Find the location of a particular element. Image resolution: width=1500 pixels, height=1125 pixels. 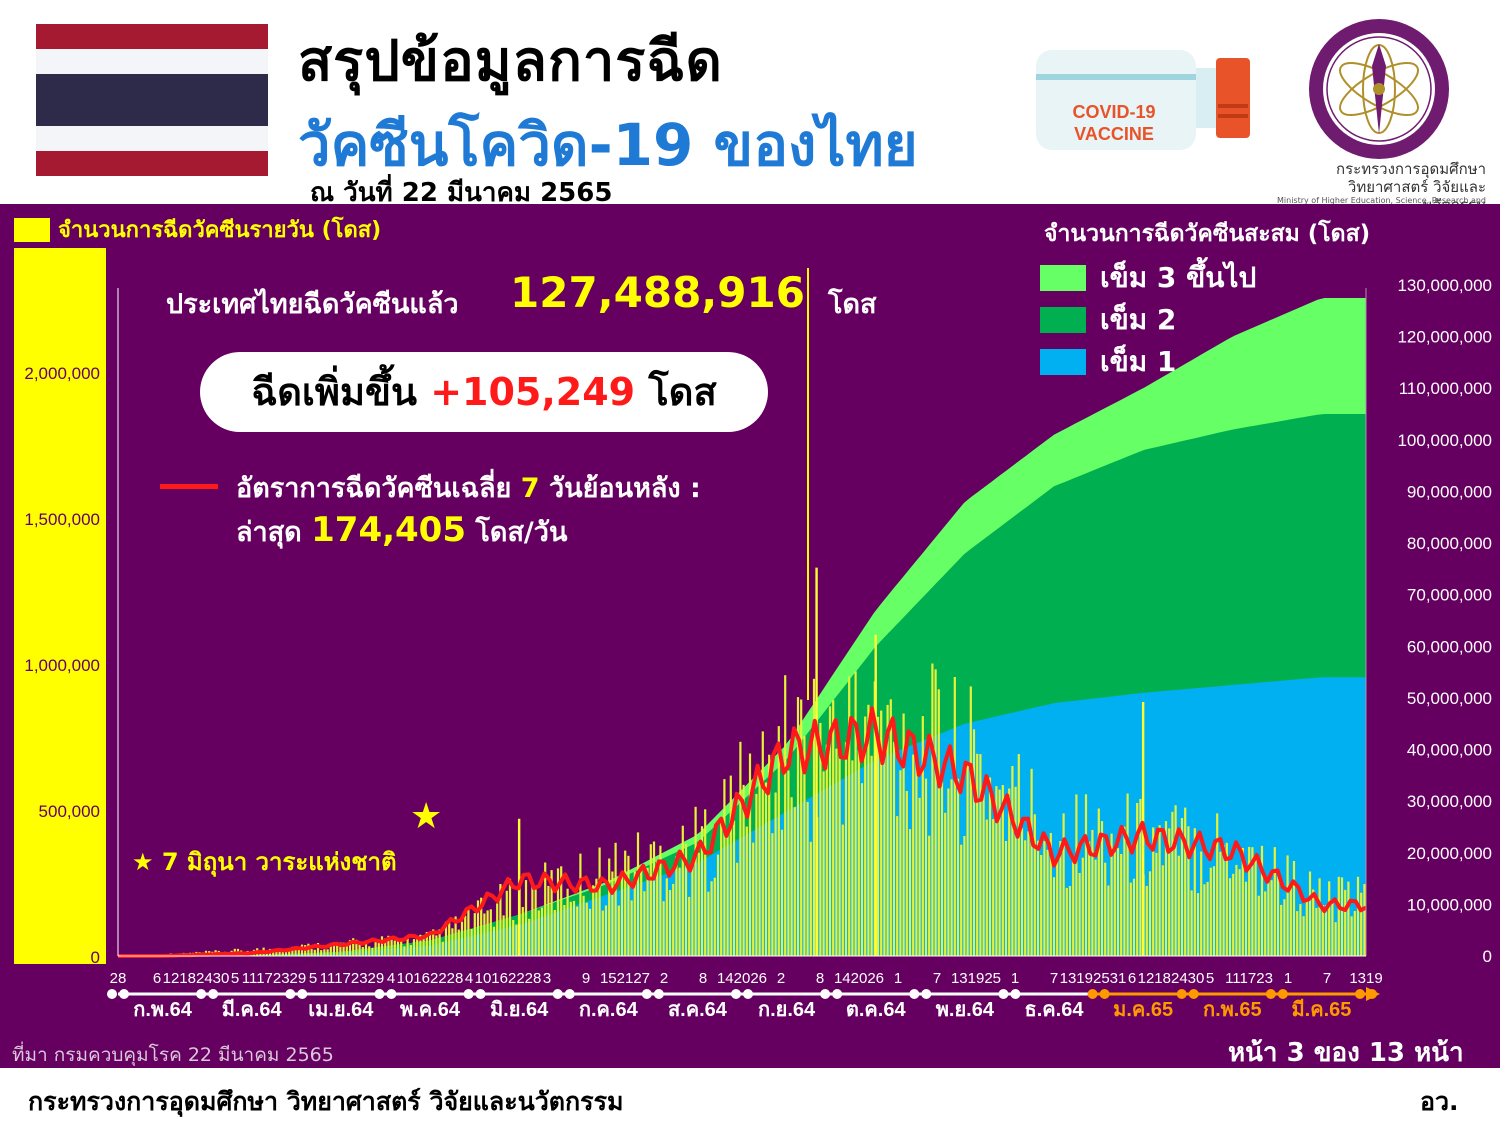

x-day-label: 4 is located at coordinates (391, 978).